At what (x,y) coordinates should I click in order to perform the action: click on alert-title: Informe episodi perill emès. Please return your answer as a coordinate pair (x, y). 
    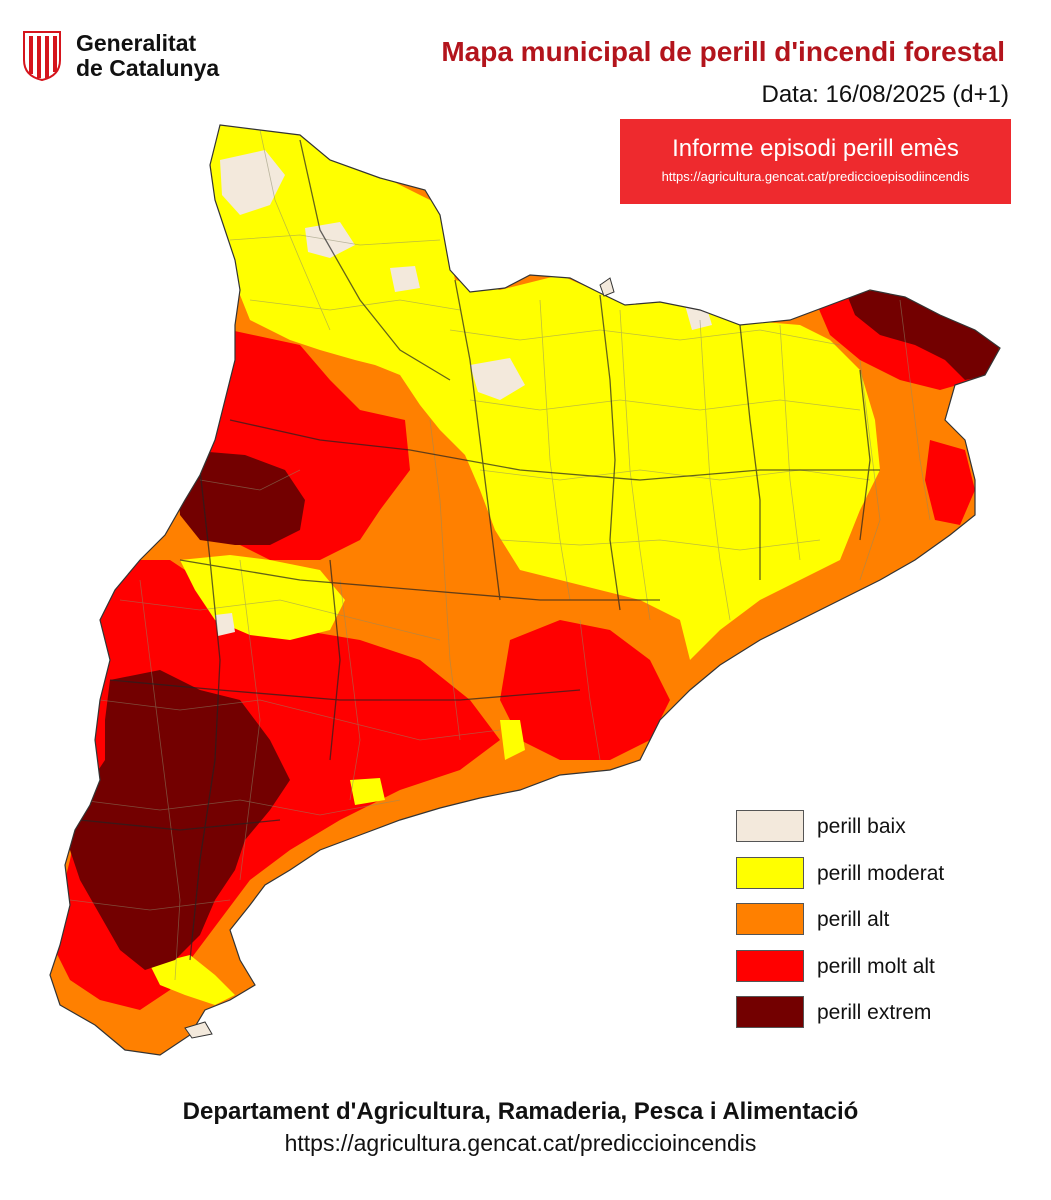
    Looking at the image, I should click on (815, 148).